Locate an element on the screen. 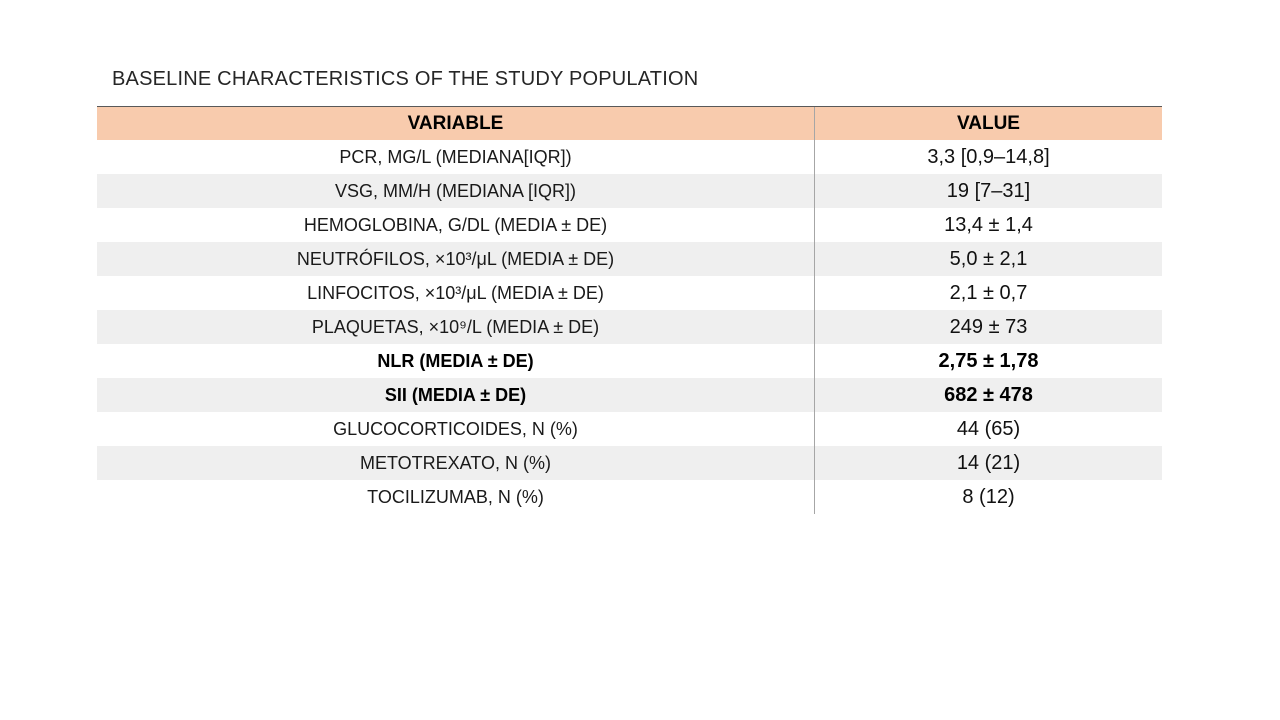 This screenshot has width=1280, height=720. variable-cell: TOCILIZUMAB, N (%) is located at coordinates (456, 497).